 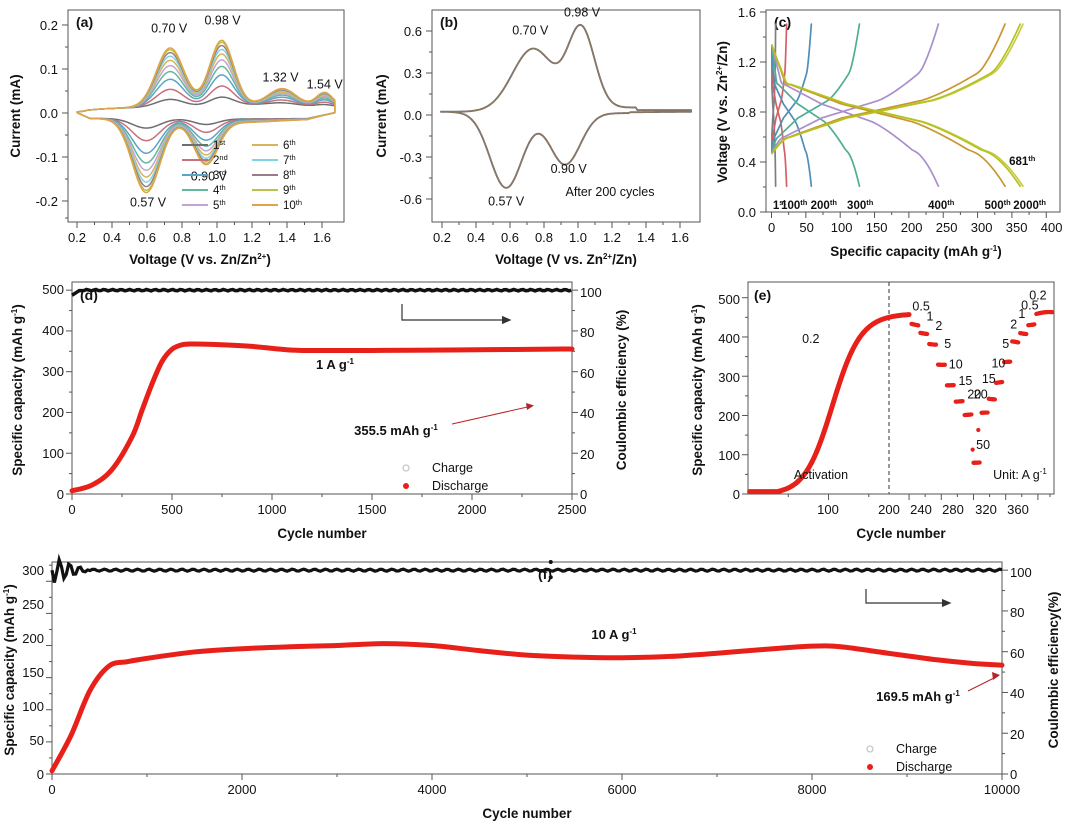 What do you see at coordinates (442, 237) in the screenshot?
I see `panel-b-xtick-0: 0.2` at bounding box center [442, 237].